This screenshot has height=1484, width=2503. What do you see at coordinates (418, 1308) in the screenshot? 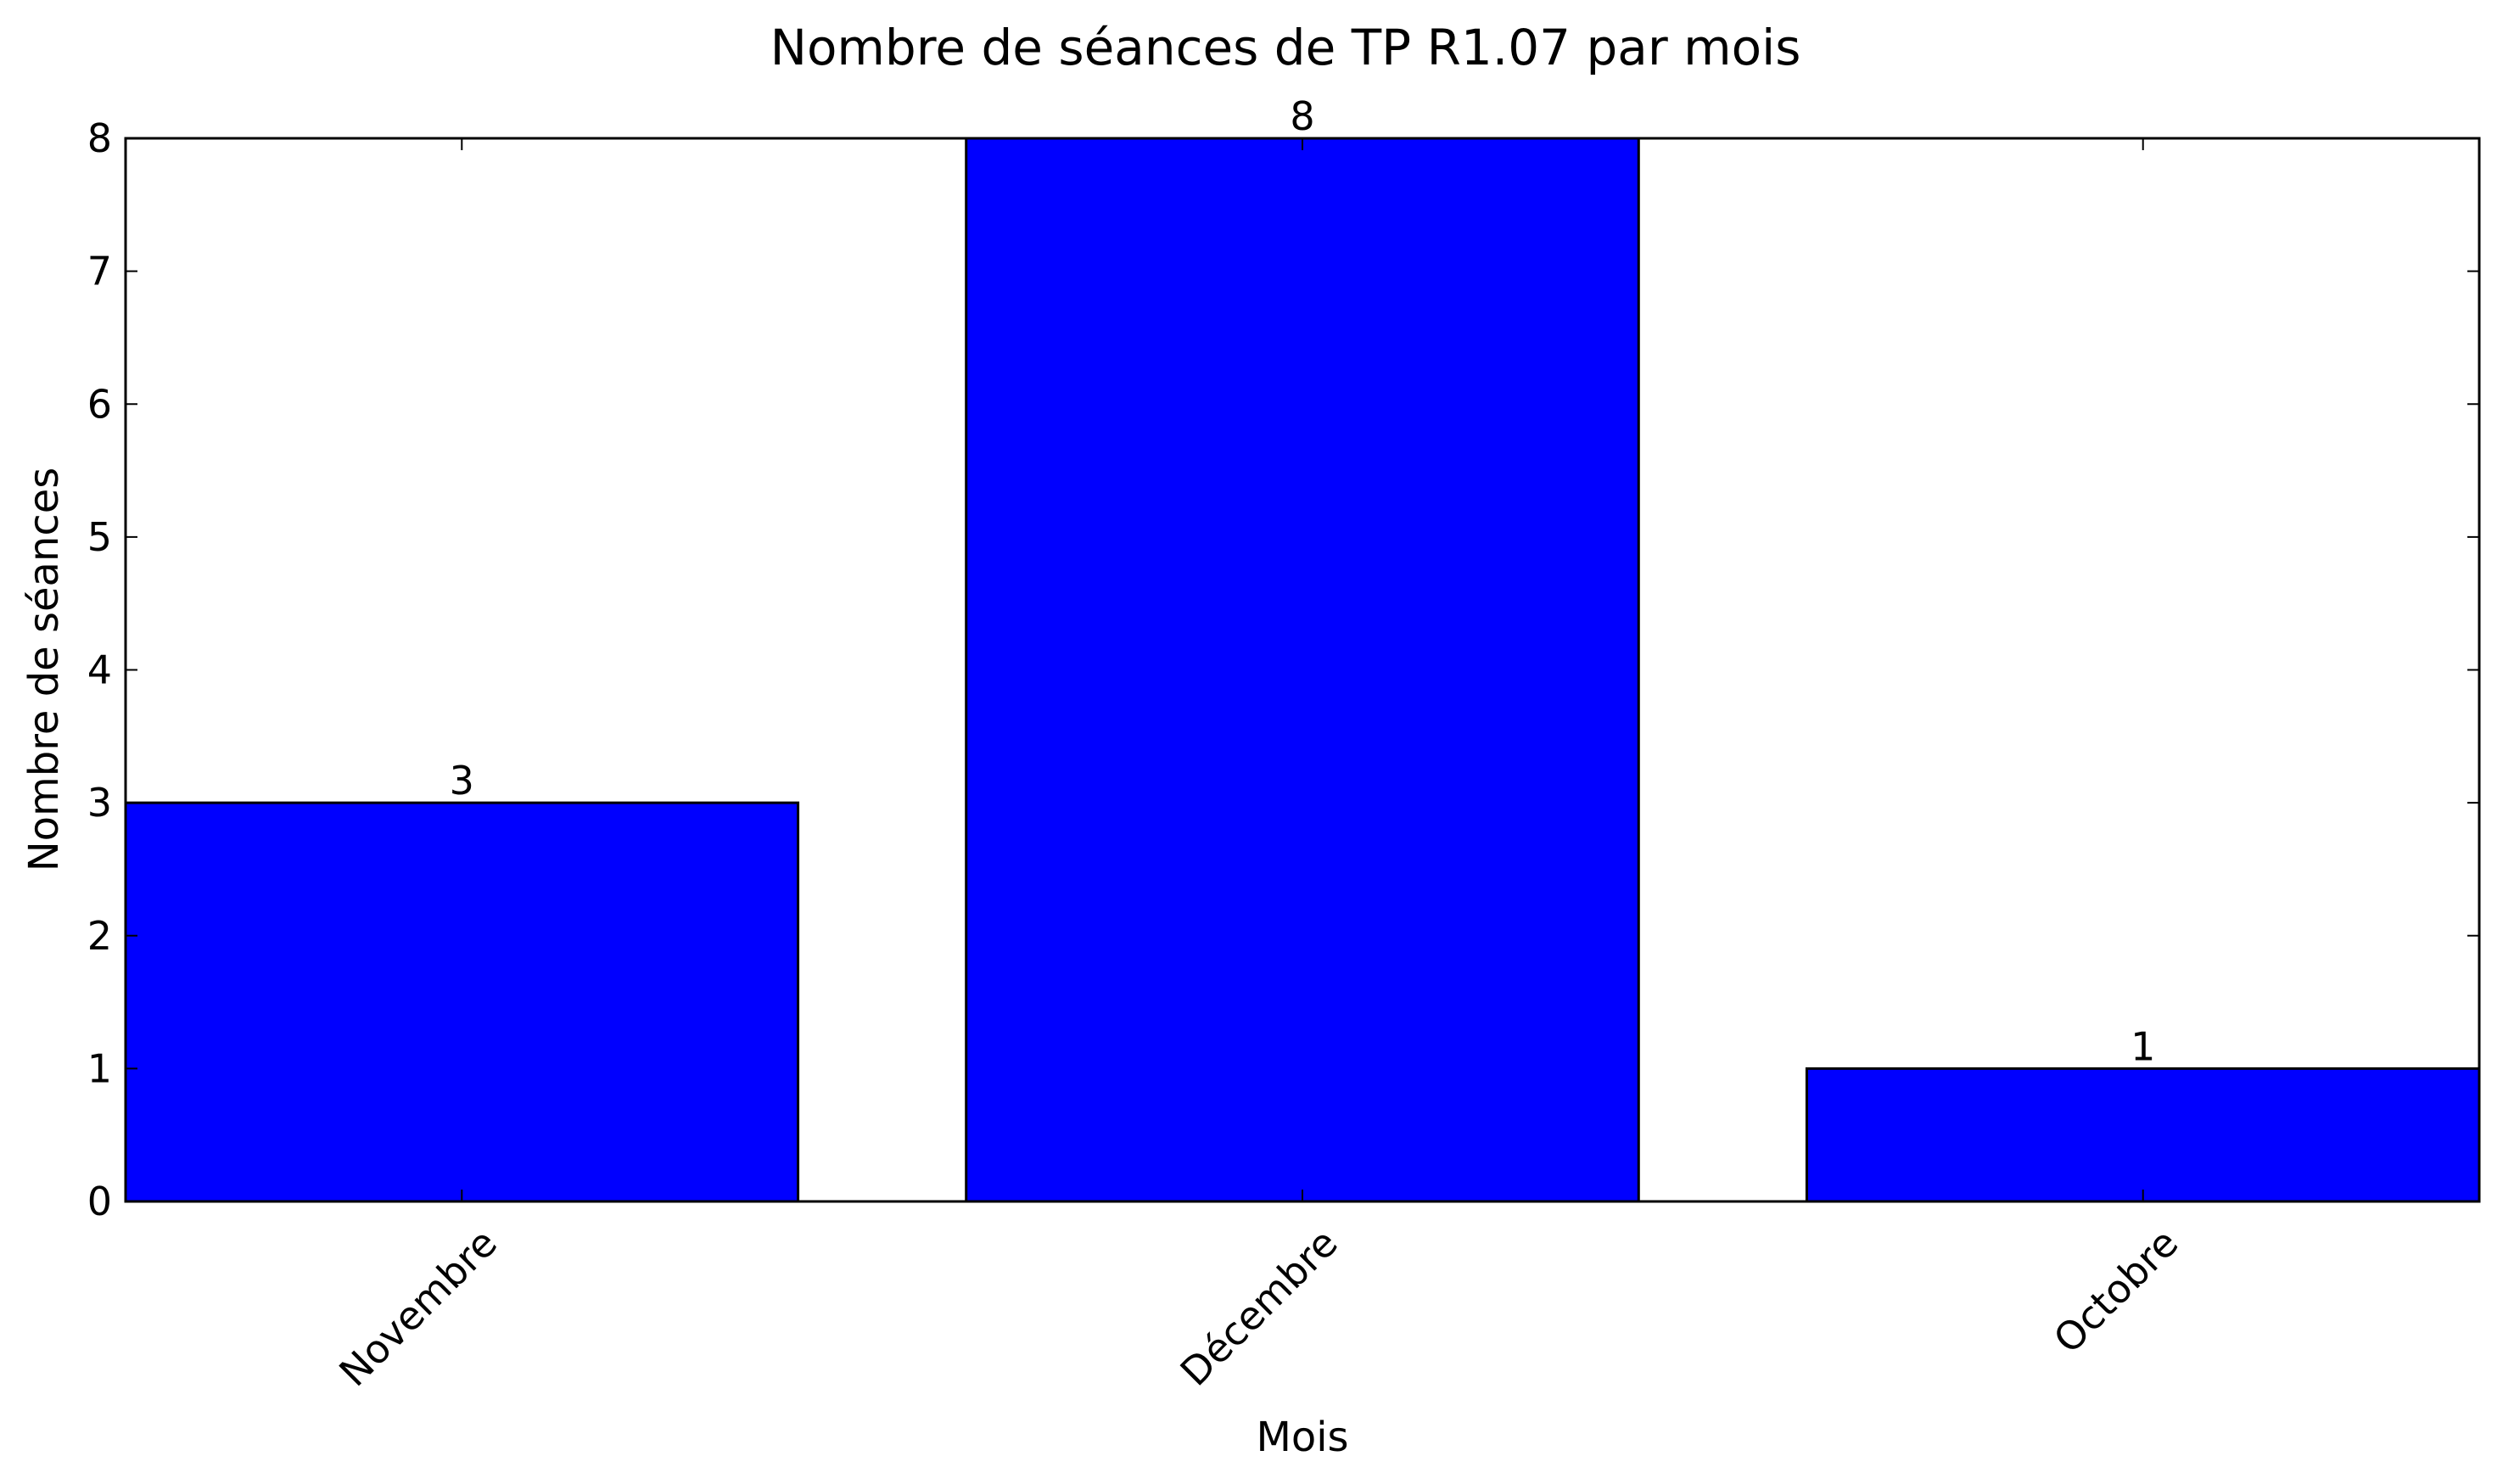
I see `x-tick-label: Novembre` at bounding box center [418, 1308].